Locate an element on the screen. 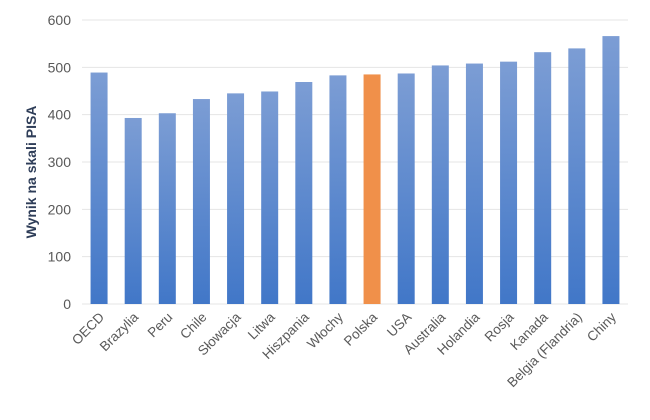 This screenshot has height=420, width=650. x-tick-label: Polska is located at coordinates (361, 329).